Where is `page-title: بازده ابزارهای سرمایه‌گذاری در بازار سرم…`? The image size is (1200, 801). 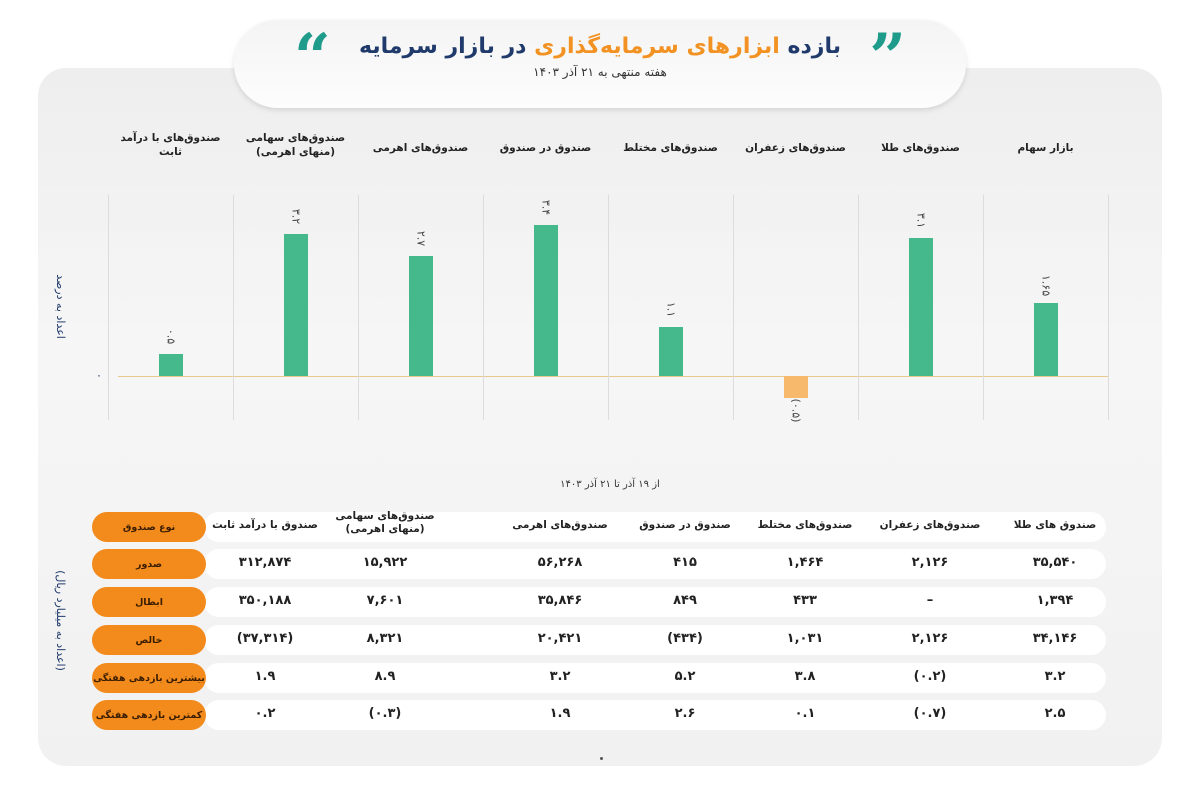 page-title: بازده ابزارهای سرمایه‌گذاری در بازار سرم… is located at coordinates (600, 46).